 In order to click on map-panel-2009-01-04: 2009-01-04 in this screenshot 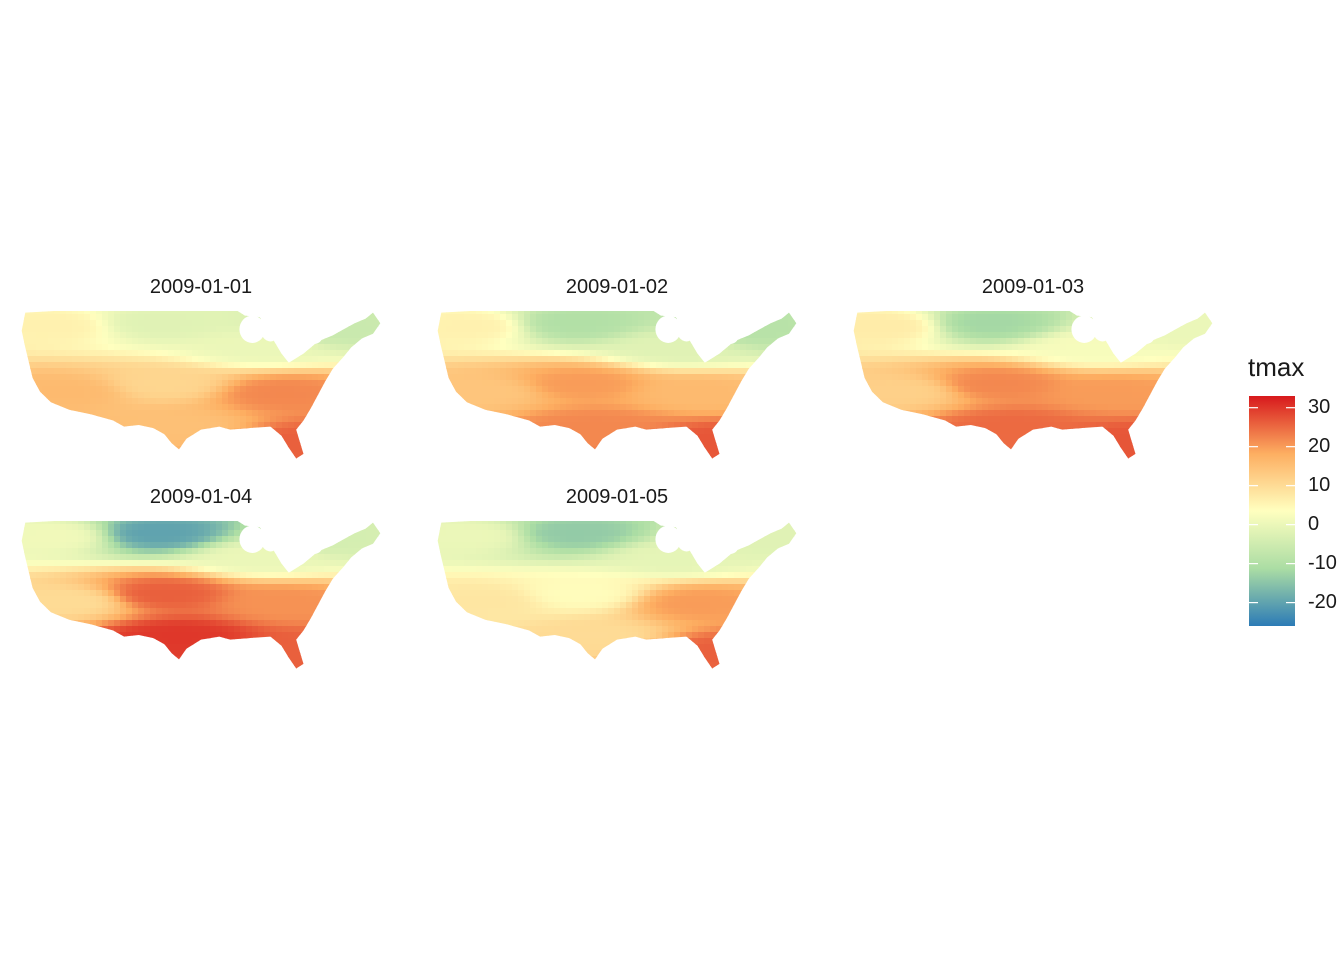, I will do `click(201, 581)`.